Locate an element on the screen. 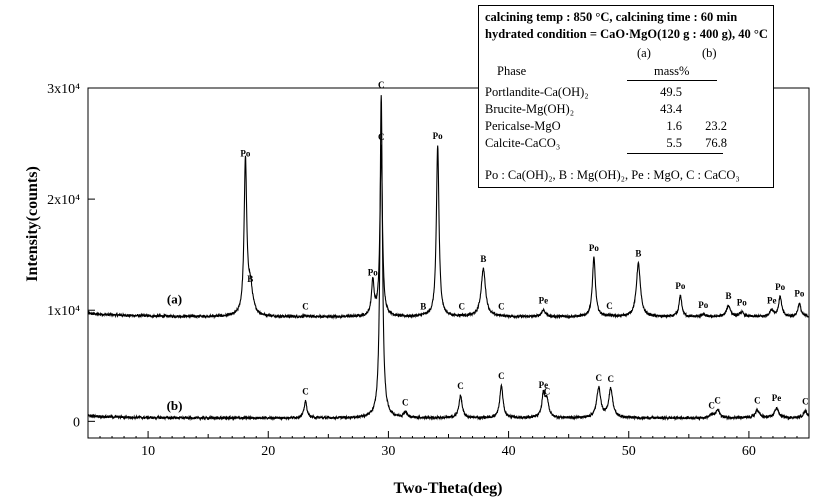 The height and width of the screenshot is (503, 837). x-tick-label: 30 is located at coordinates (388, 451).